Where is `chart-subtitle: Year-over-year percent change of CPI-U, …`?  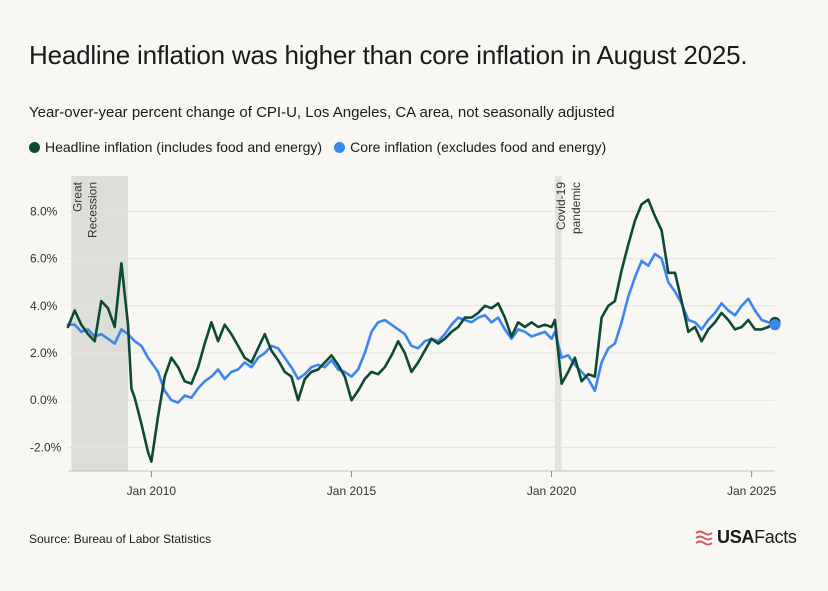
chart-subtitle: Year-over-year percent change of CPI-U, … is located at coordinates (322, 112).